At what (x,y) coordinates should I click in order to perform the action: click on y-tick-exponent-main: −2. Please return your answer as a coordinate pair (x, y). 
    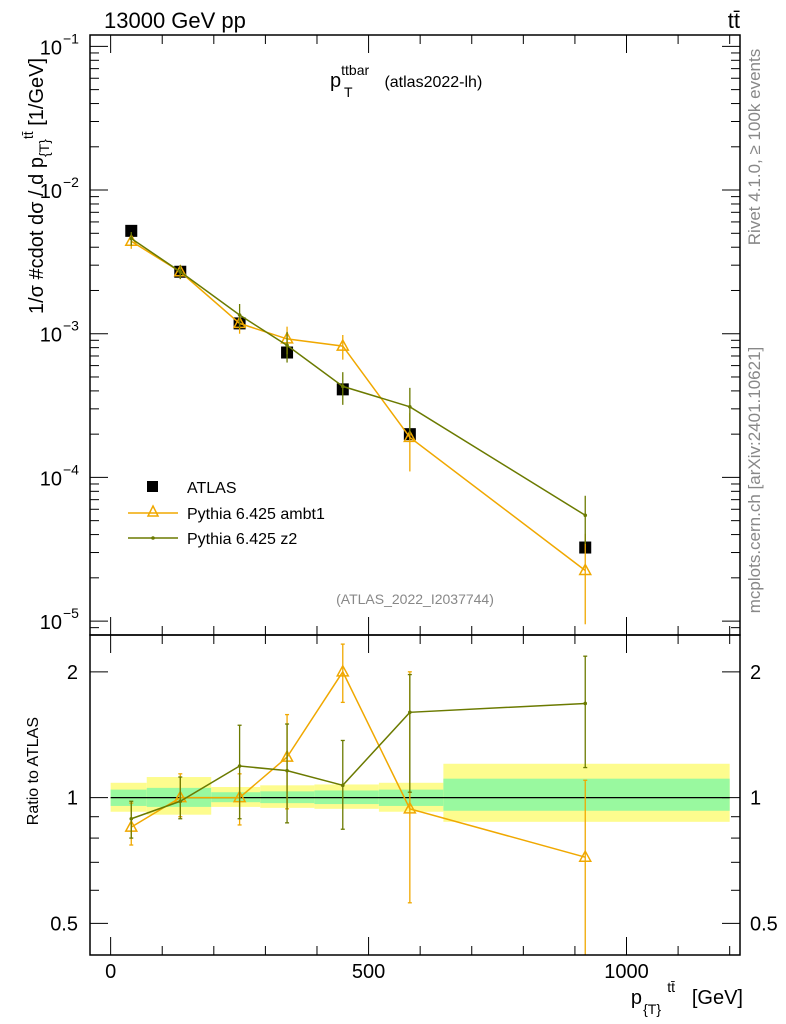
    Looking at the image, I should click on (71, 182).